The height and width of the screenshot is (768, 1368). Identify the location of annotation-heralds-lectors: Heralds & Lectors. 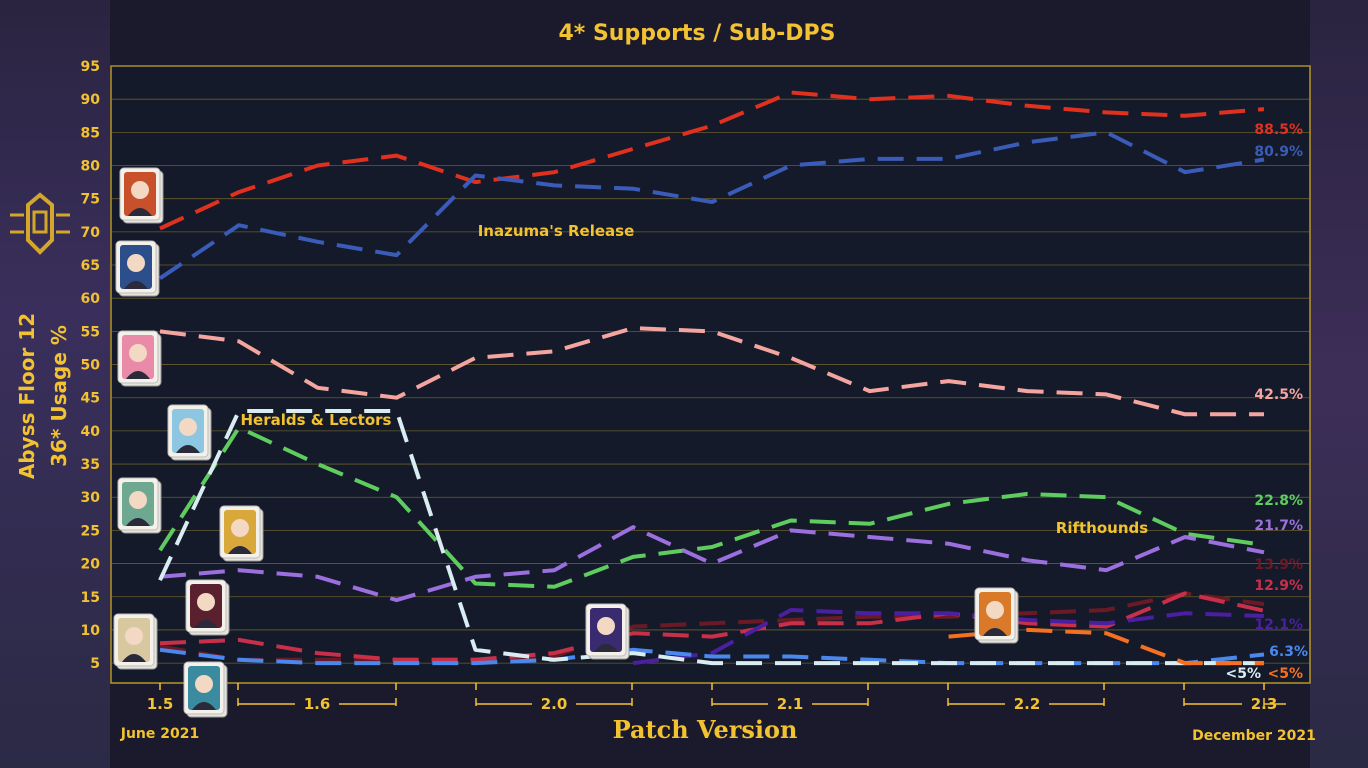
(315, 420).